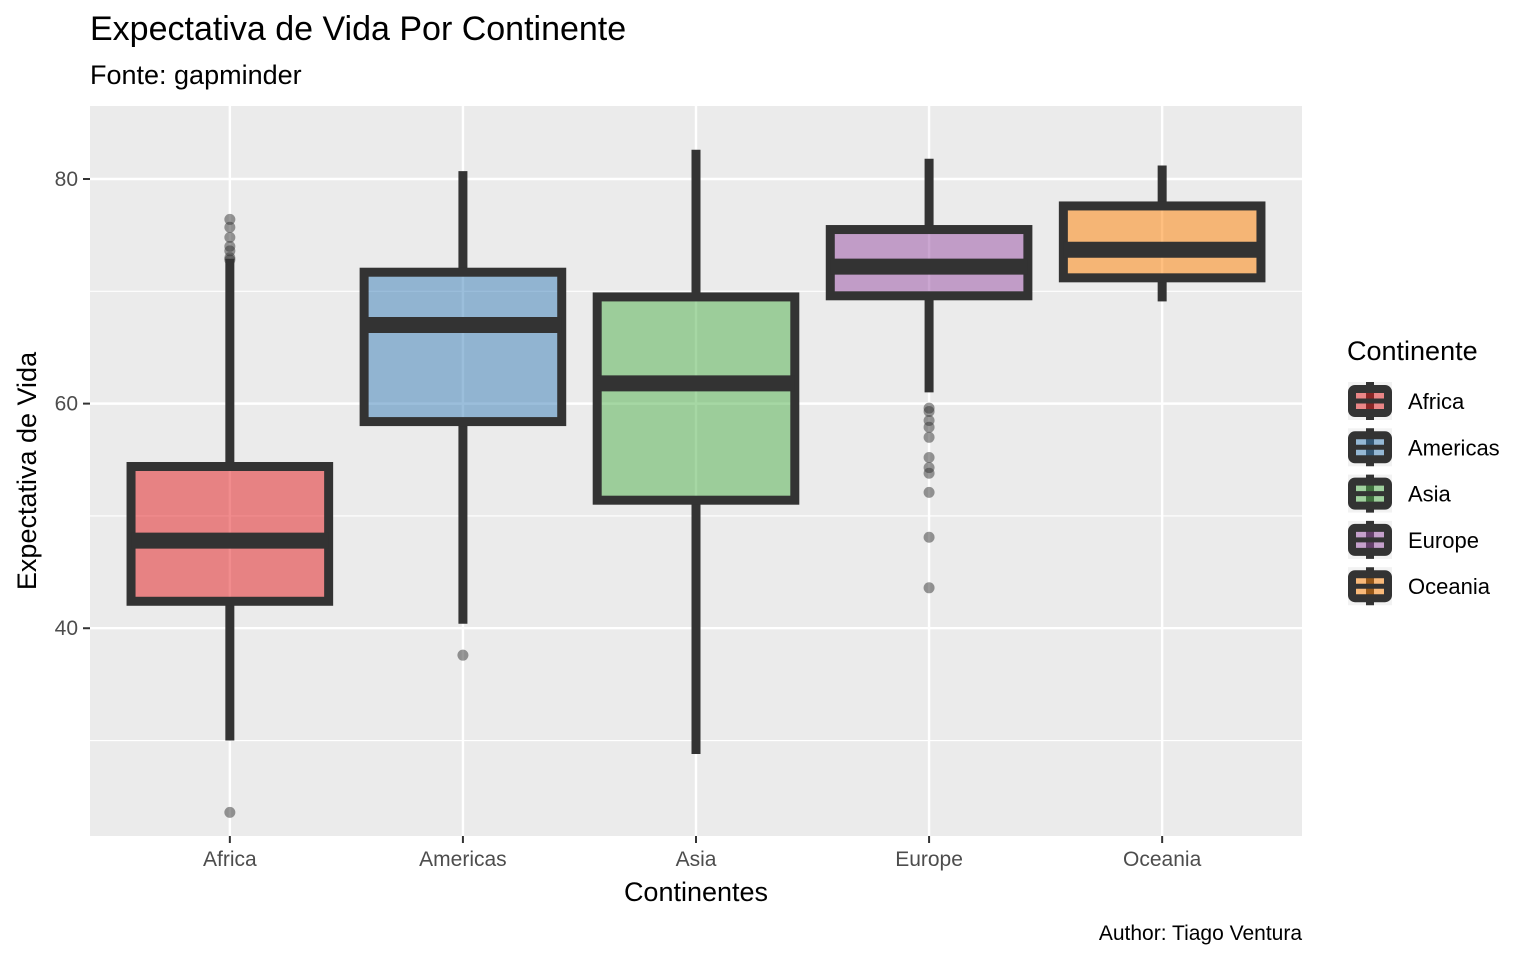 Image resolution: width=1536 pixels, height=960 pixels. Describe the element at coordinates (66, 179) in the screenshot. I see `y-tick-label: 80` at that location.